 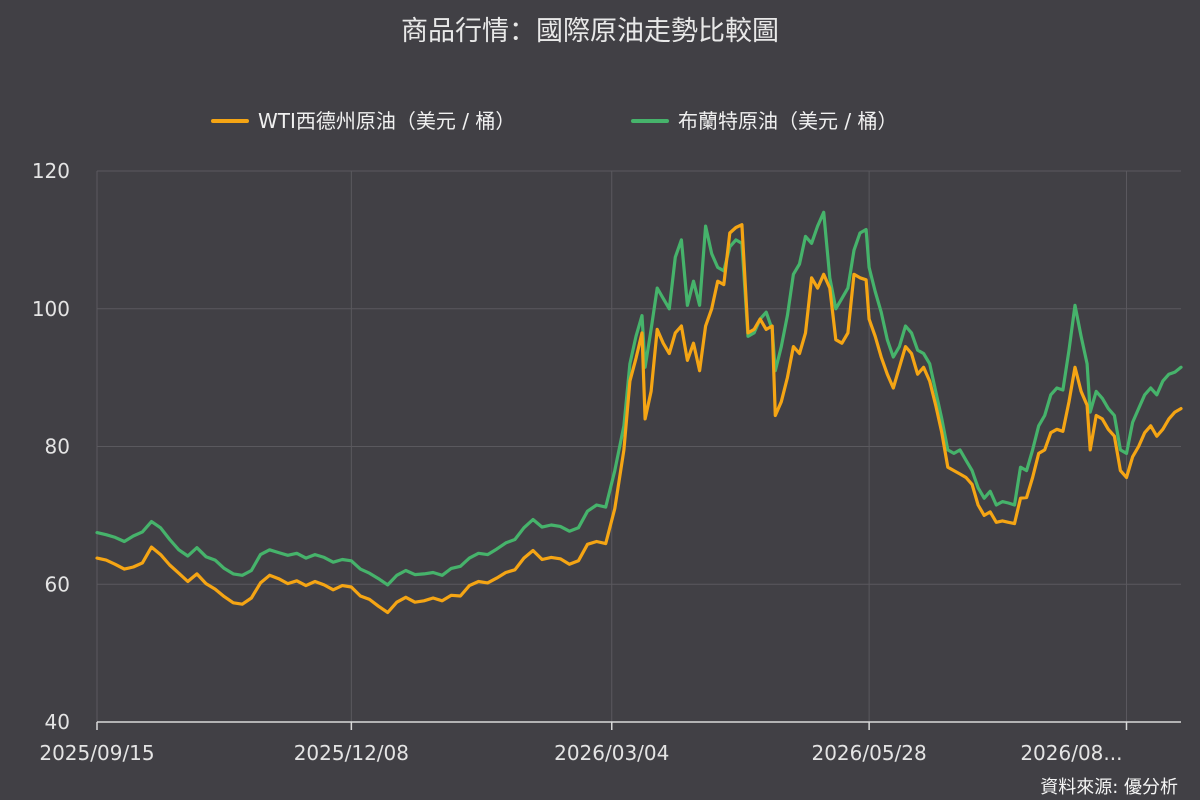 What do you see at coordinates (96, 753) in the screenshot?
I see `x-tick-label: 2025/09/15` at bounding box center [96, 753].